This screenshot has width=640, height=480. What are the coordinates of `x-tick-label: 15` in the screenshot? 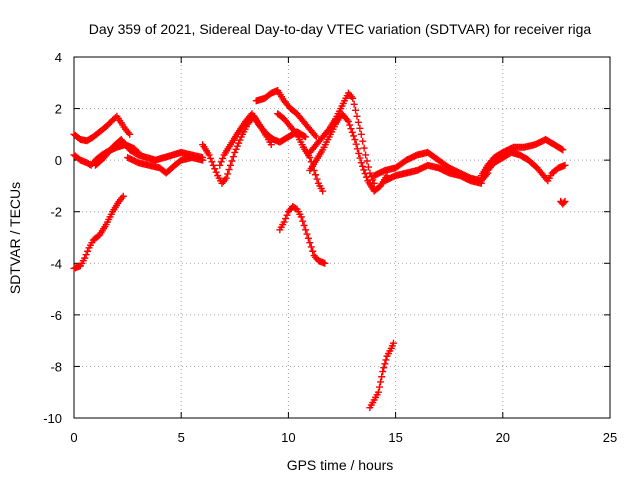 It's located at (395, 437).